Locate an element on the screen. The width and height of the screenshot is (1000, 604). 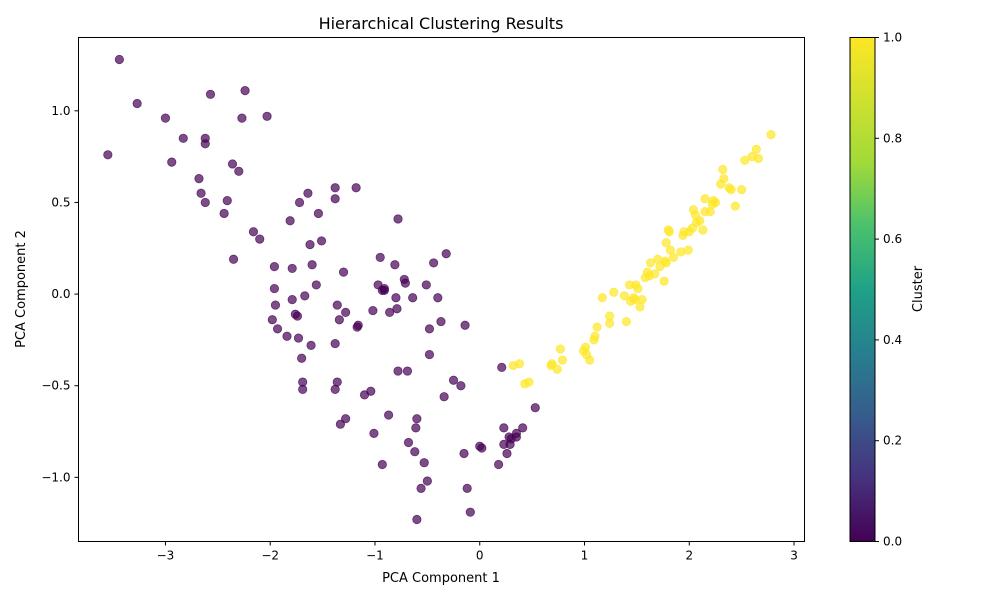
y-tick-label: −1.0 is located at coordinates (55, 477).